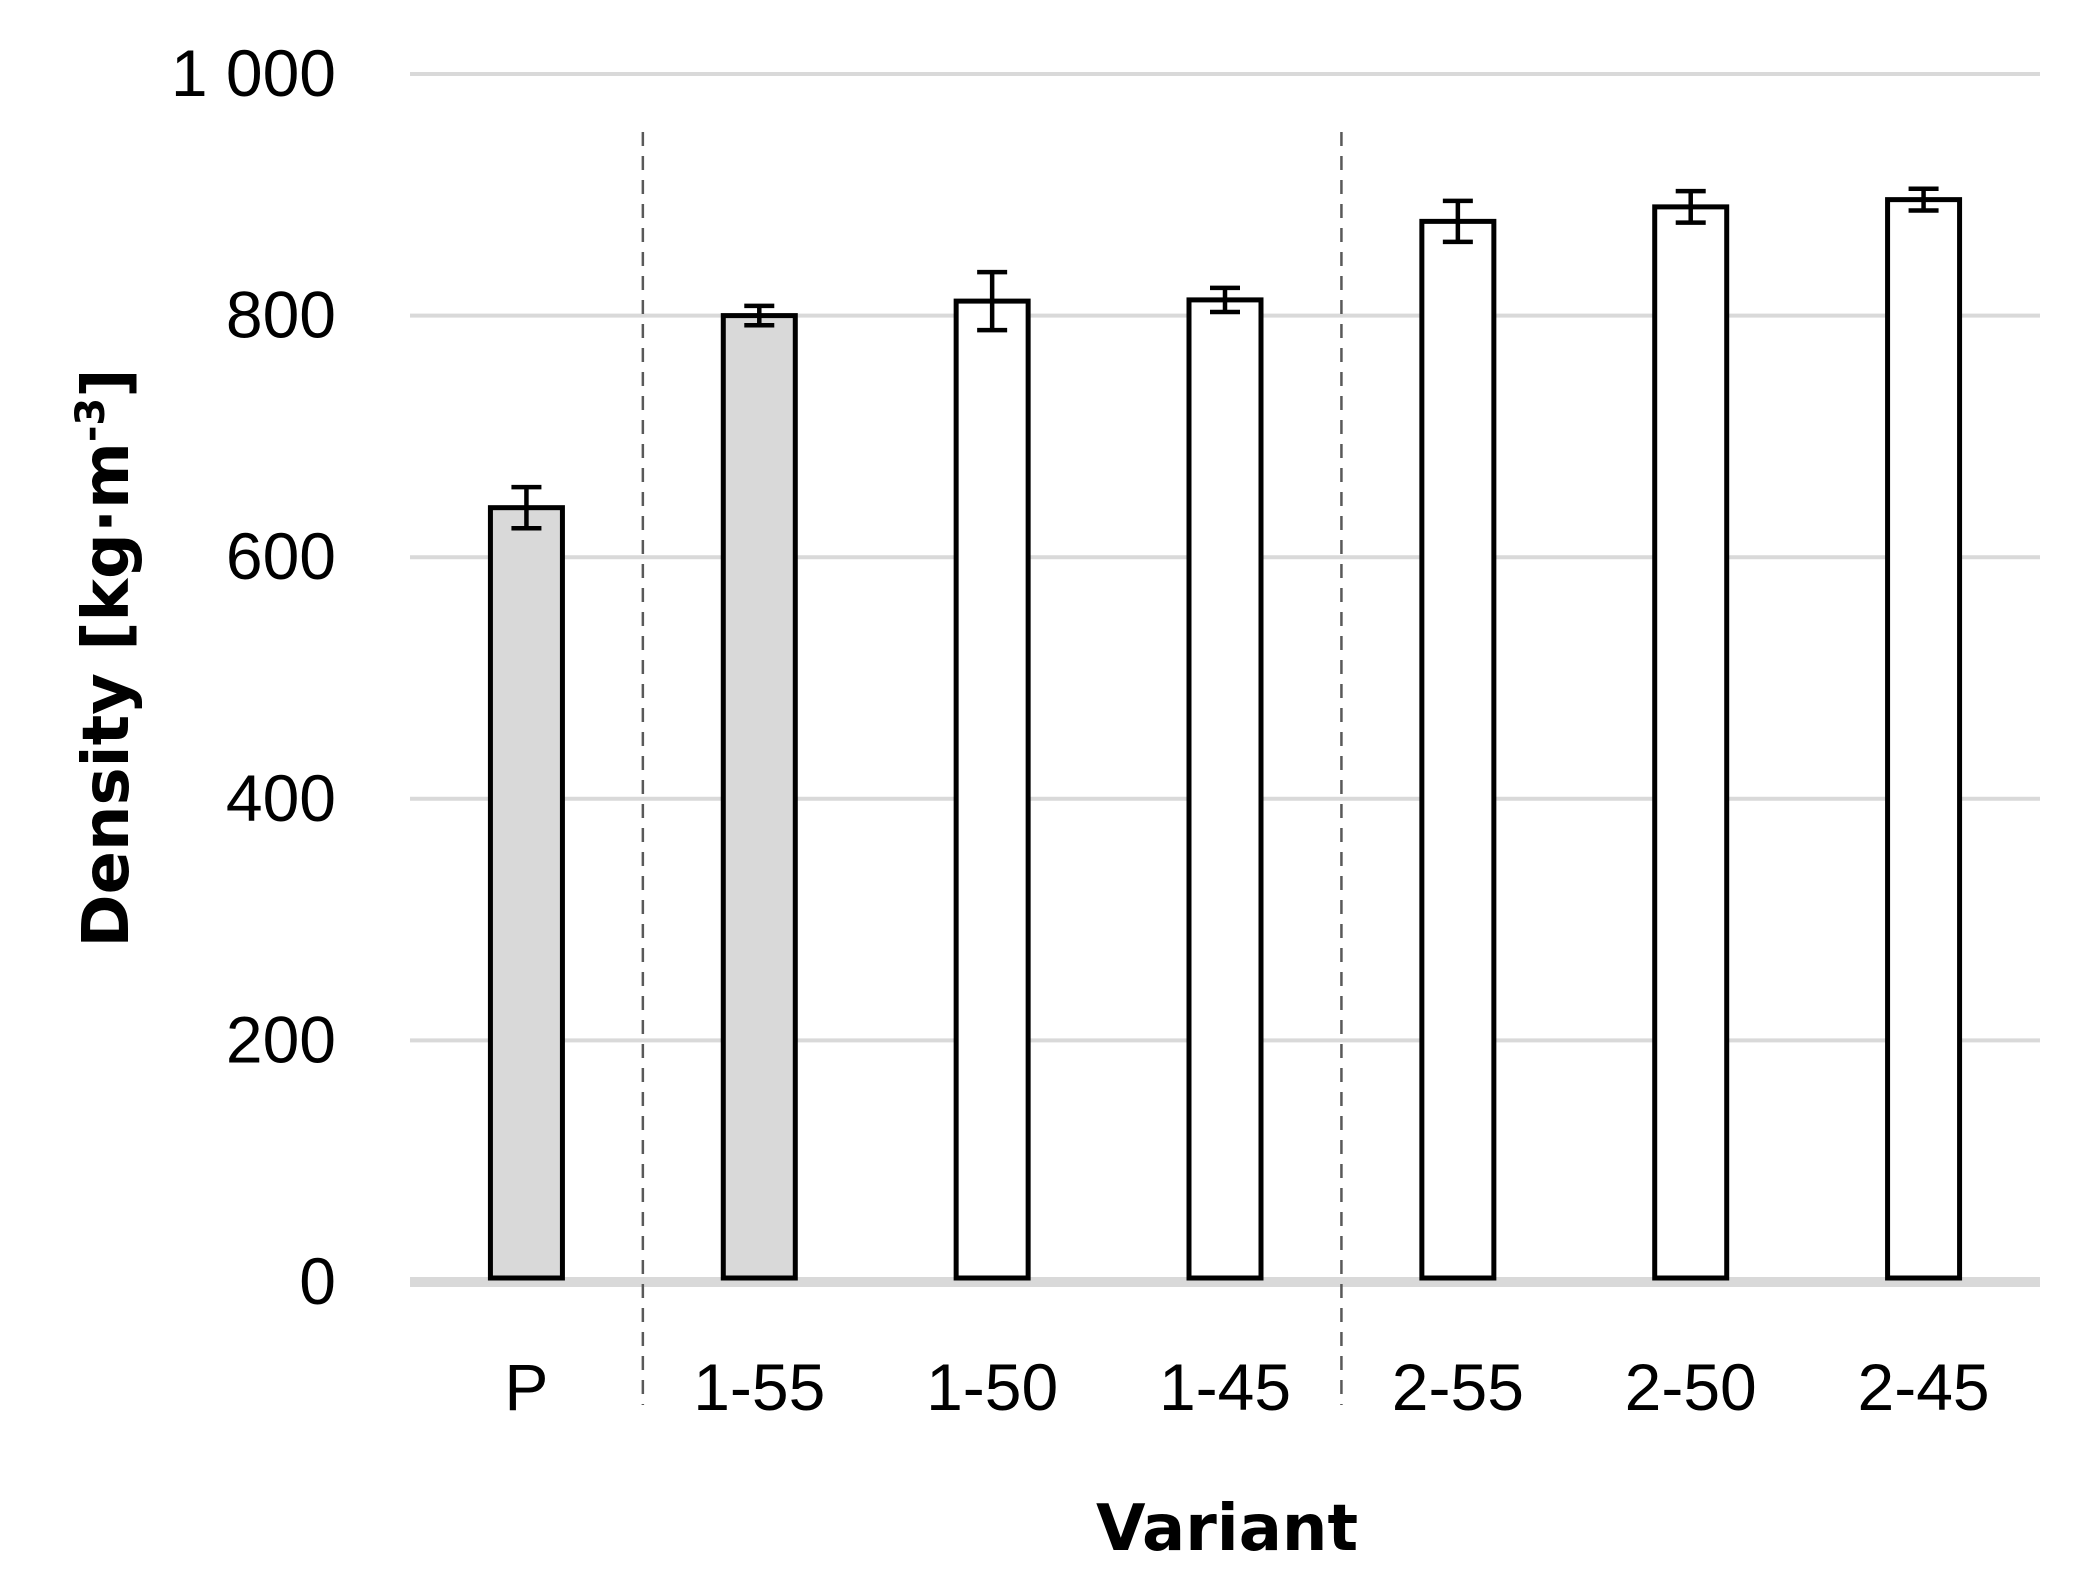 This screenshot has width=2080, height=1582. Describe the element at coordinates (281, 798) in the screenshot. I see `y-tick-label: 400` at that location.